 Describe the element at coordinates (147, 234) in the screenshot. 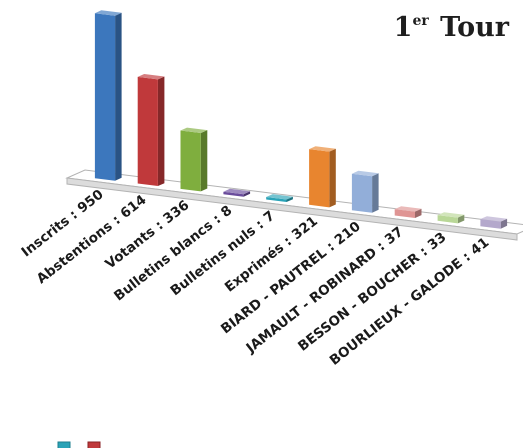

I see `x-tick-label: Votants : 336` at that location.